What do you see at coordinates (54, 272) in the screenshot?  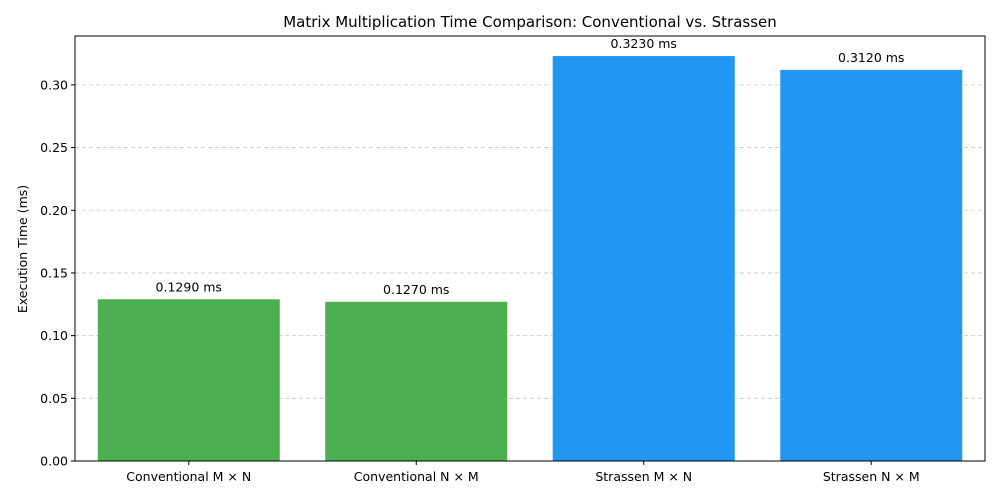 I see `y-tick-label: 0.15` at bounding box center [54, 272].